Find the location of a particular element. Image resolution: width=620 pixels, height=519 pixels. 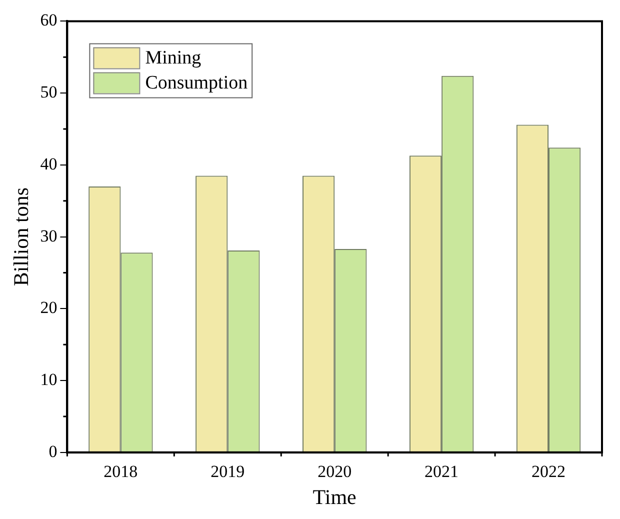

y-tick-label: 50 is located at coordinates (49, 92).